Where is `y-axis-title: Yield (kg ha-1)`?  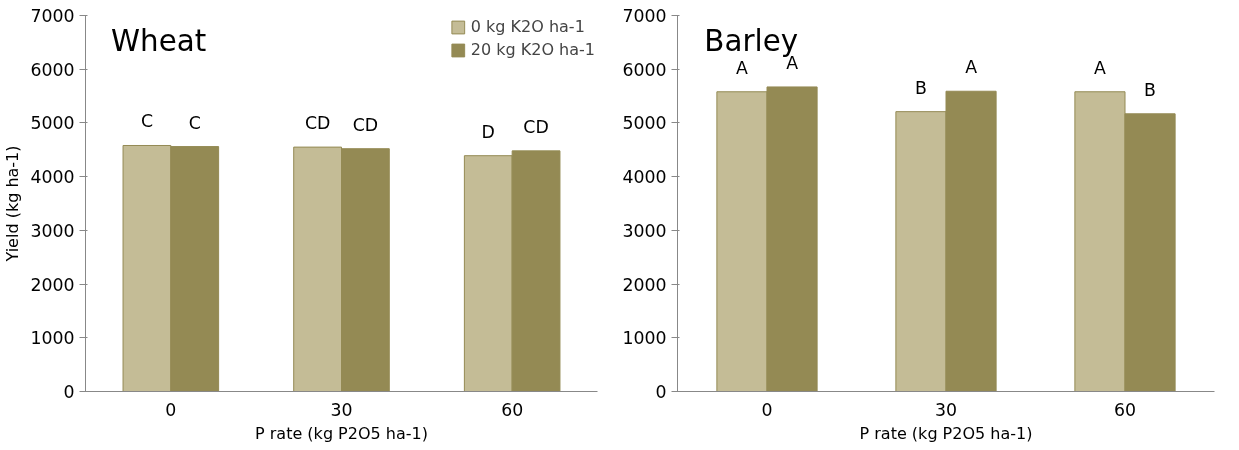 y-axis-title: Yield (kg ha-1) is located at coordinates (13, 204).